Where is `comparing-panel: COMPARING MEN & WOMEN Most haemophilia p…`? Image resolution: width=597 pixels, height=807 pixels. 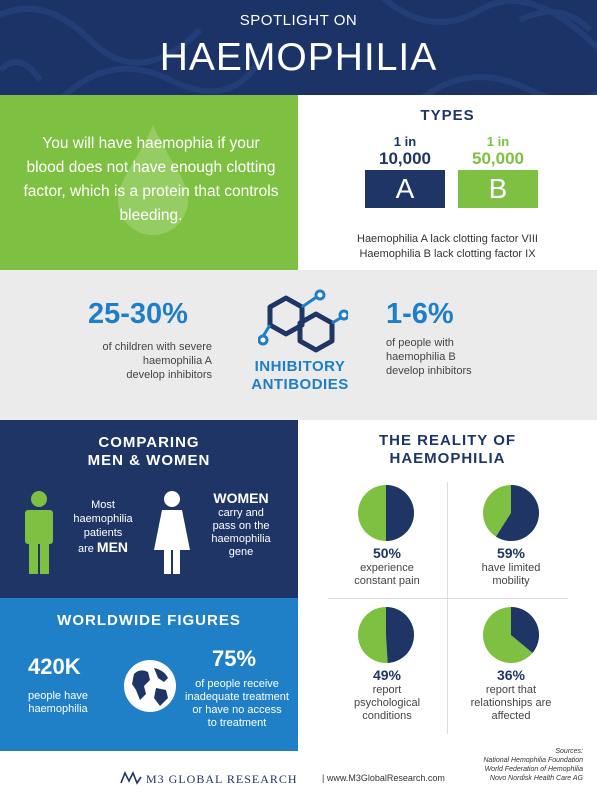 comparing-panel: COMPARING MEN & WOMEN Most haemophilia p… is located at coordinates (149, 509).